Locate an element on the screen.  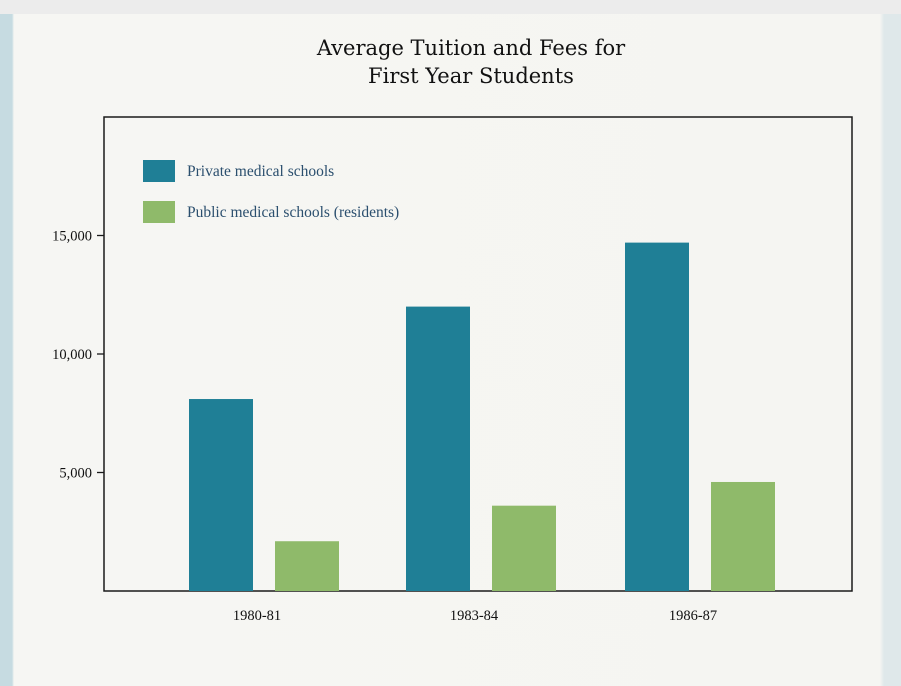
y-axis: 5,000 10,000 15,000 is located at coordinates (78, 355).